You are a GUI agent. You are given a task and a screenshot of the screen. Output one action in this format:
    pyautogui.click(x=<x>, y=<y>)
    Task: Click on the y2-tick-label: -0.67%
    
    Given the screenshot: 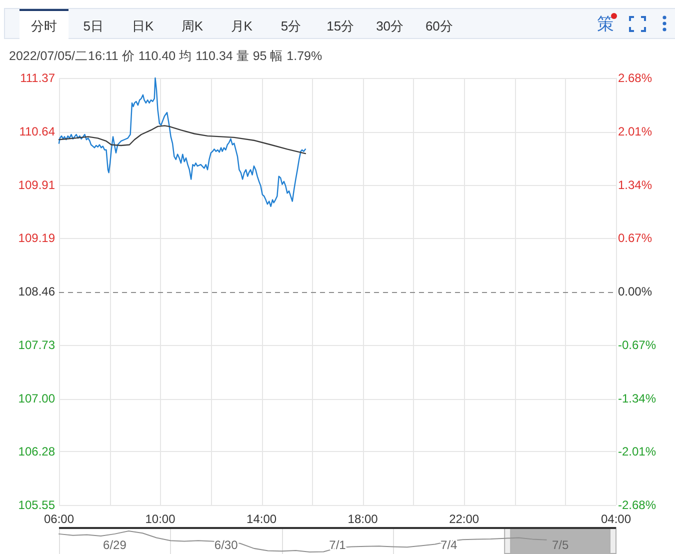 What is the action you would take?
    pyautogui.click(x=637, y=345)
    